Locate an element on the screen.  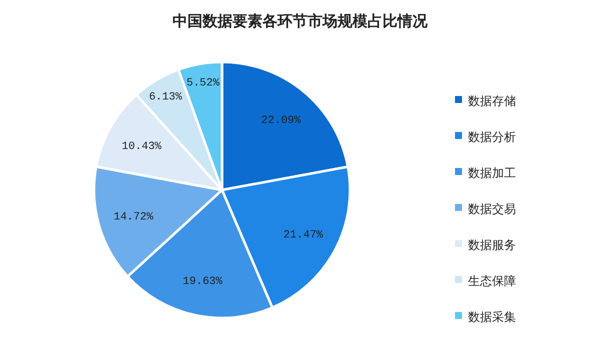
legend-label: 数据加工 is located at coordinates (492, 173).